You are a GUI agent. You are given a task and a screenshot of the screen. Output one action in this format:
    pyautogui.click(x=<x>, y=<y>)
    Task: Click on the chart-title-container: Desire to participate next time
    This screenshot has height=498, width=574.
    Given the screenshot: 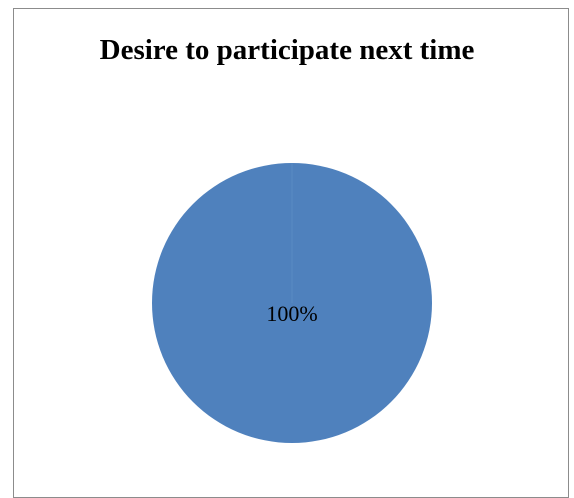 What is the action you would take?
    pyautogui.click(x=287, y=50)
    